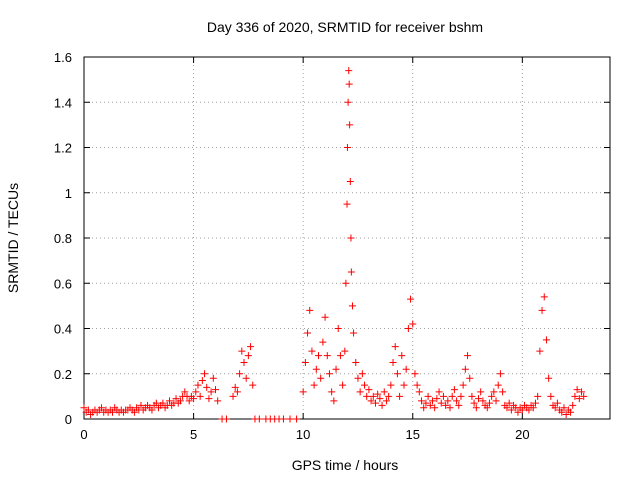 The width and height of the screenshot is (640, 480). I want to click on y-tick-label: 0.2, so click(63, 374).